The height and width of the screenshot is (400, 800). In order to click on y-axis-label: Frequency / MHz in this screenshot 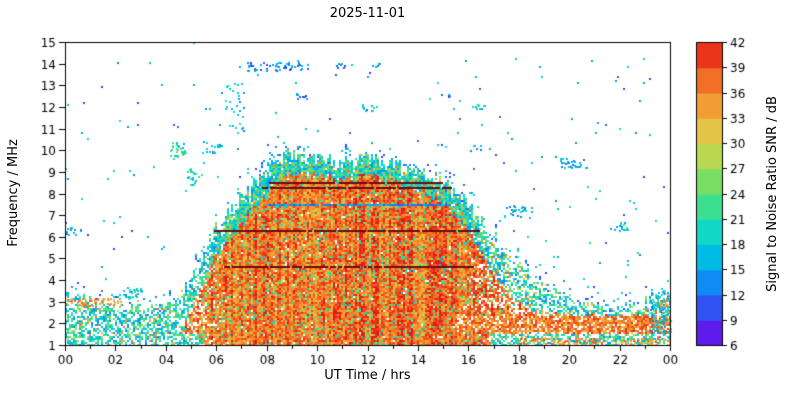, I will do `click(13, 193)`.